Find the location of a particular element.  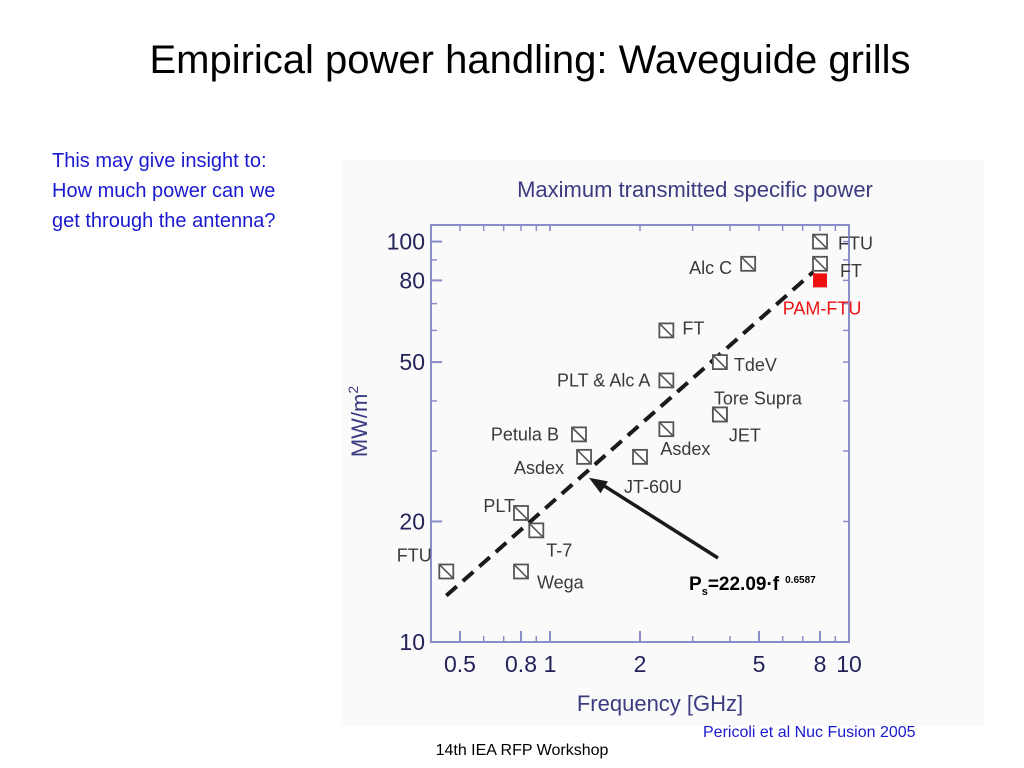

data-point-label: TdeV is located at coordinates (755, 365).